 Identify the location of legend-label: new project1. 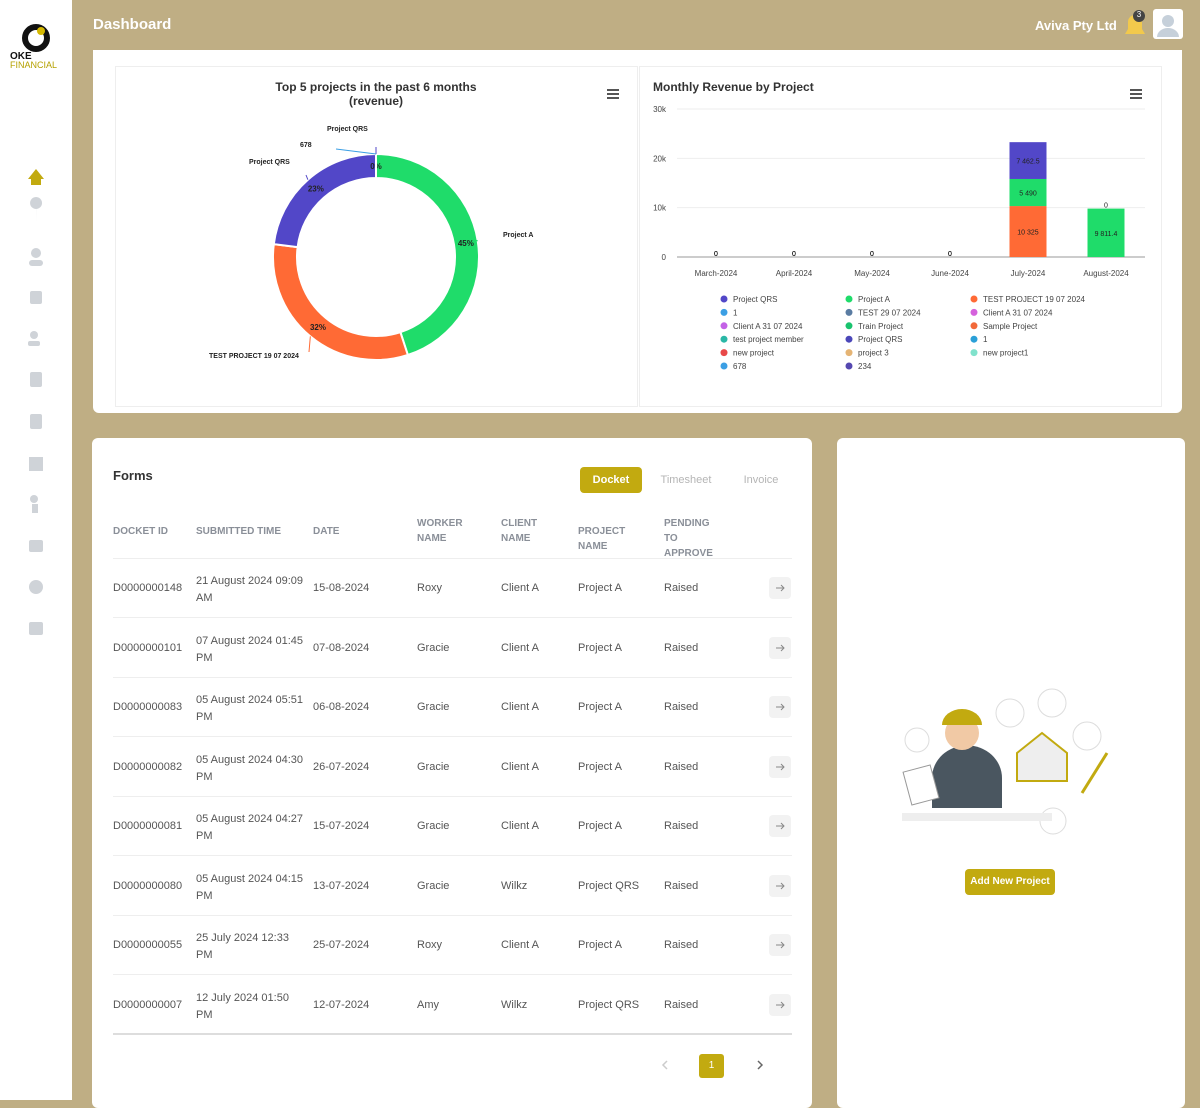
(1006, 353).